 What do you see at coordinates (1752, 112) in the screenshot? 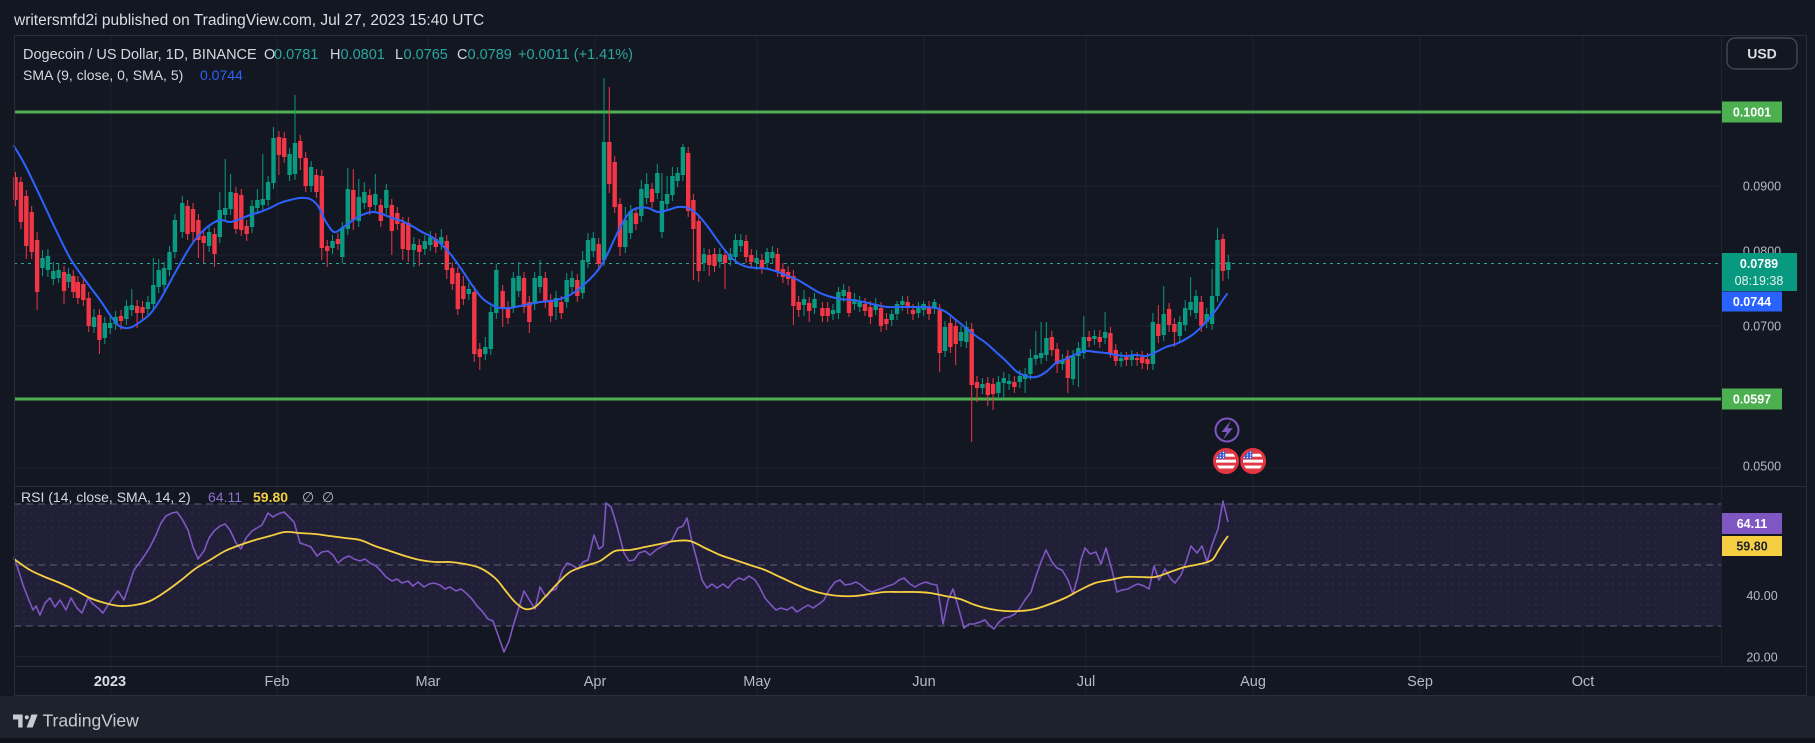
I see `svg-text: 0.1001` at bounding box center [1752, 112].